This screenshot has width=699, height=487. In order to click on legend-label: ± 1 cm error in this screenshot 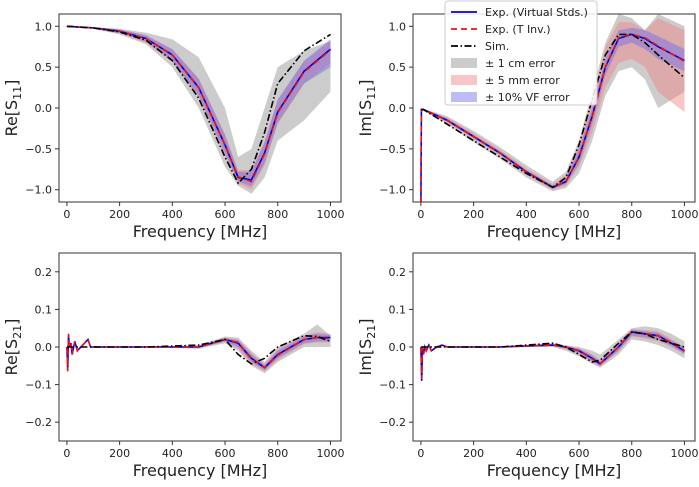, I will do `click(520, 63)`.